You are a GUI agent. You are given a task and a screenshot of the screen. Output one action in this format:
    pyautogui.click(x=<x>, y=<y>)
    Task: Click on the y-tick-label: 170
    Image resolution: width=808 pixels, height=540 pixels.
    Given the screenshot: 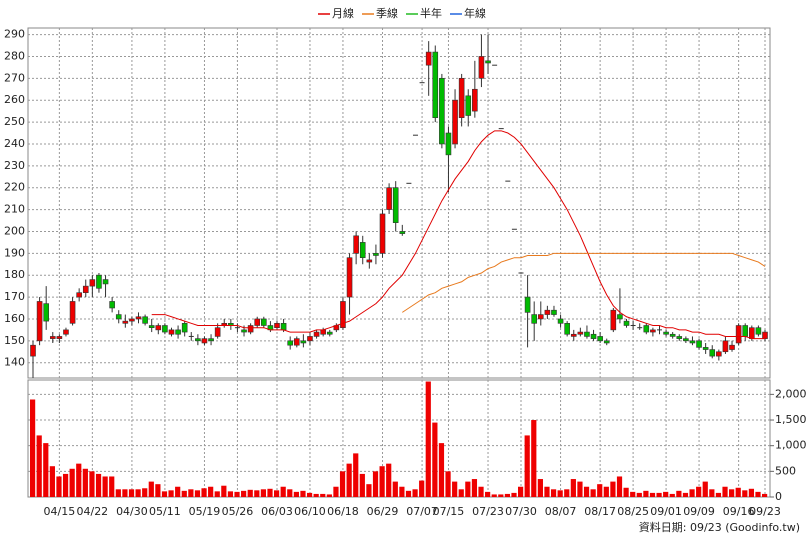 What is the action you would take?
    pyautogui.click(x=14, y=296)
    